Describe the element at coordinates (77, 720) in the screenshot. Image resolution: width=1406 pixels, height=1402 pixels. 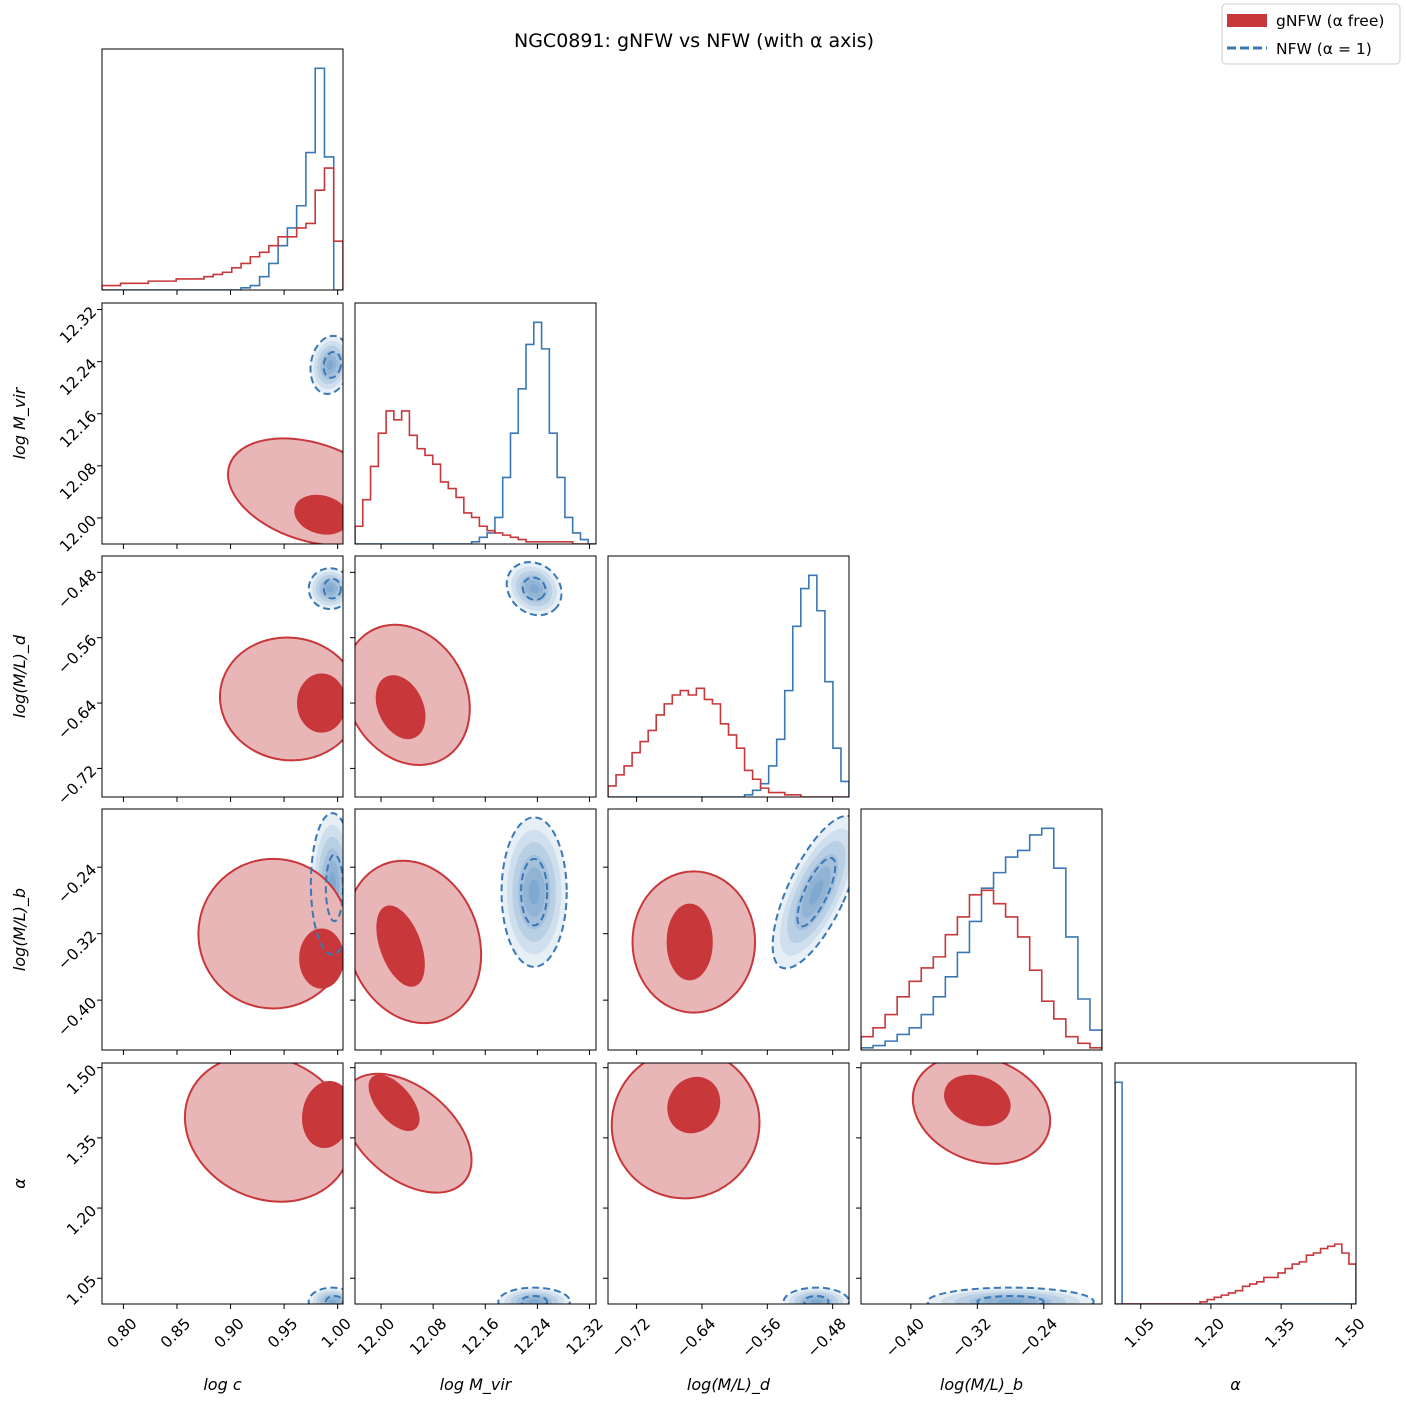
I see `y-tick-label: −0.64` at that location.